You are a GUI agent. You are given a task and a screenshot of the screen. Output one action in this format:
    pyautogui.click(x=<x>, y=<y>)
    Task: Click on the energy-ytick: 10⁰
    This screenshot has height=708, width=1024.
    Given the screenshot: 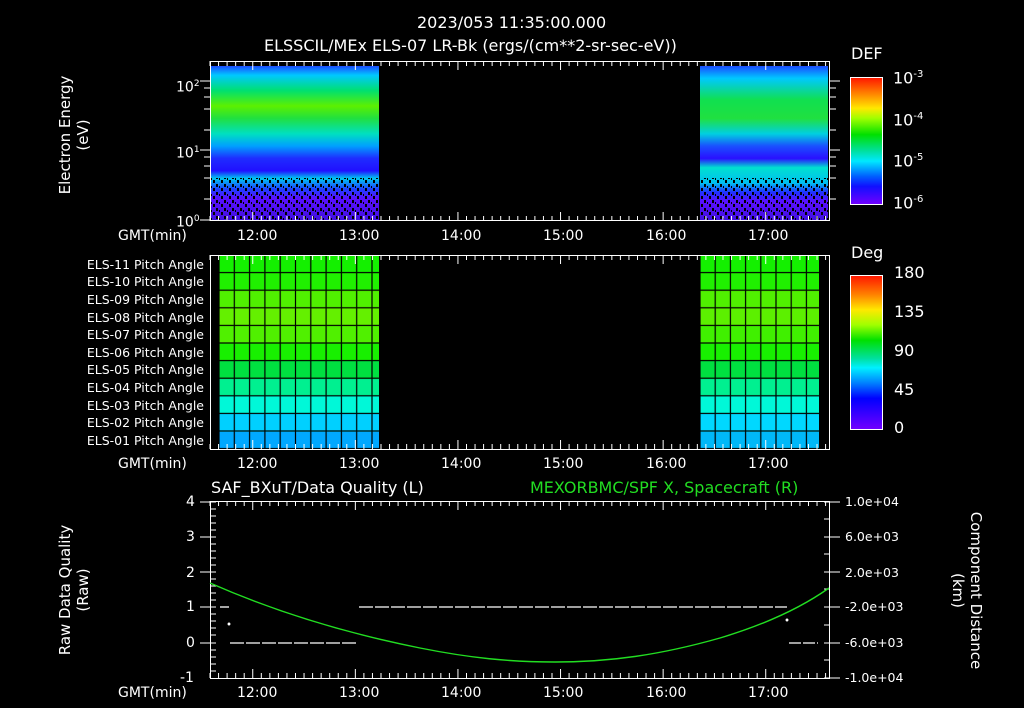 What is the action you would take?
    pyautogui.click(x=188, y=222)
    